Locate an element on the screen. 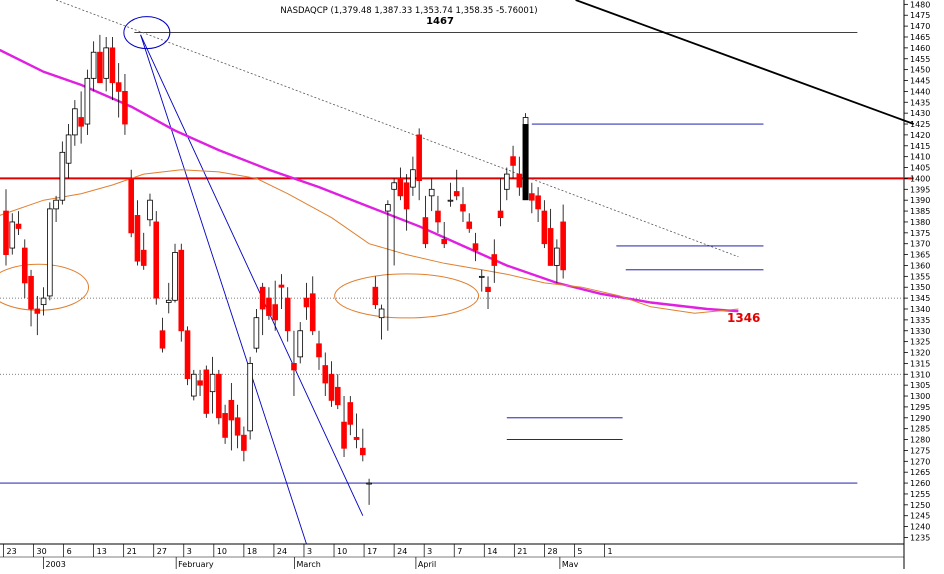 The height and width of the screenshot is (574, 944). y-tick-label-1395: 1395 is located at coordinates (920, 189).